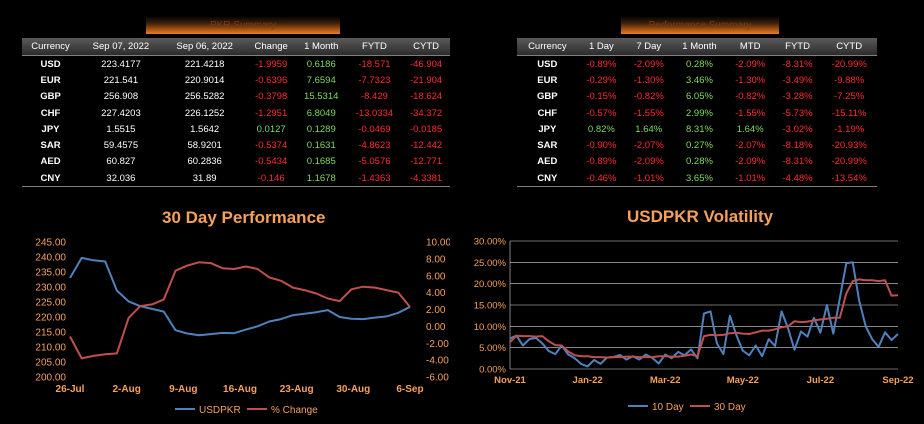 Image resolution: width=924 pixels, height=424 pixels. Describe the element at coordinates (321, 179) in the screenshot. I see `table-cell: 1.1678` at that location.